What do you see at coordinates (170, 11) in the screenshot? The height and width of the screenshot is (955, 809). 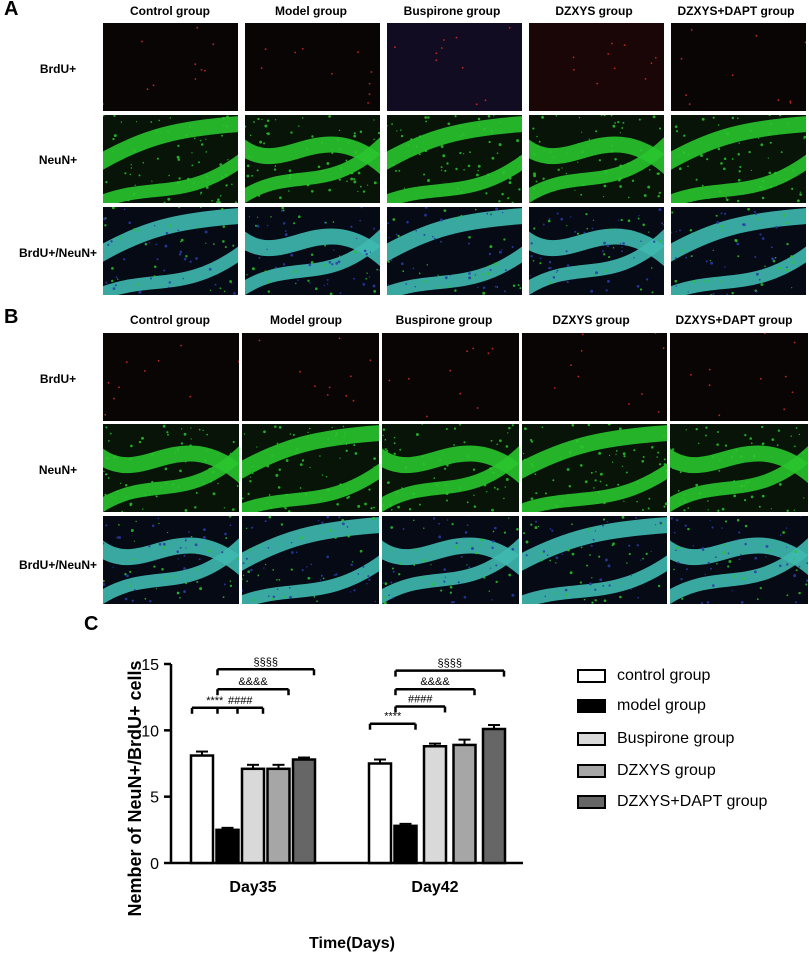 I see `panel-a-col-header-control: Control group` at bounding box center [170, 11].